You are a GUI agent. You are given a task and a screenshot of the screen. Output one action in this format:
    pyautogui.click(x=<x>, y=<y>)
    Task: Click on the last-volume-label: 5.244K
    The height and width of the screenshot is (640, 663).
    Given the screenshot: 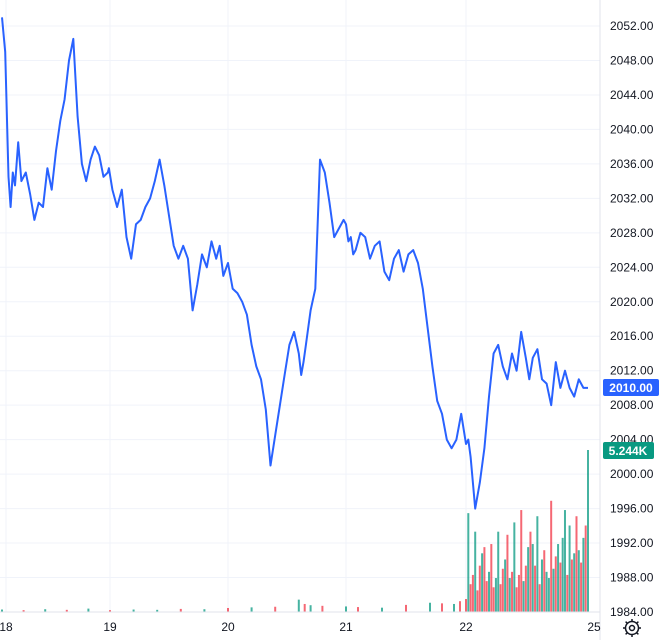 What is the action you would take?
    pyautogui.click(x=628, y=451)
    